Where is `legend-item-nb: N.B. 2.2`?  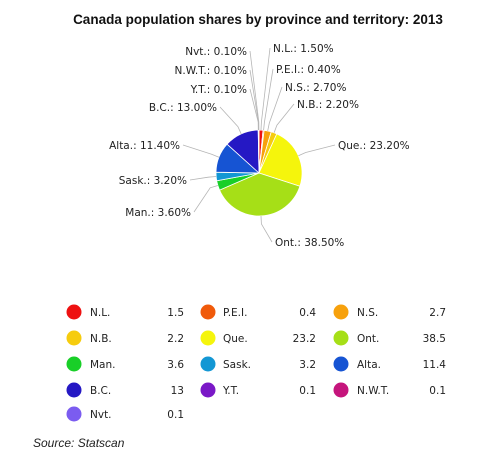
legend-item-nb: N.B. 2.2 is located at coordinates (125, 338).